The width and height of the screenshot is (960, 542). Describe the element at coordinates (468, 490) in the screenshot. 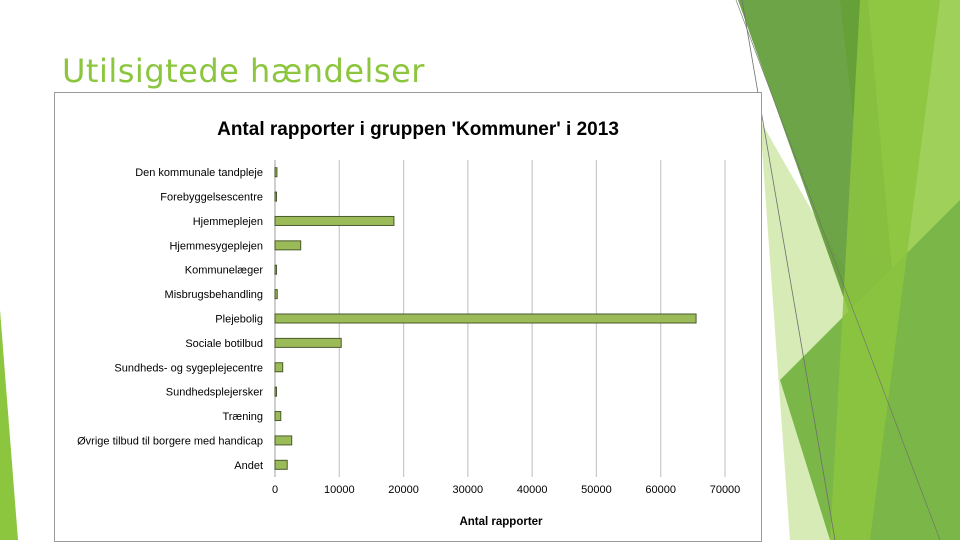

I see `x-tick-label: 30000` at that location.